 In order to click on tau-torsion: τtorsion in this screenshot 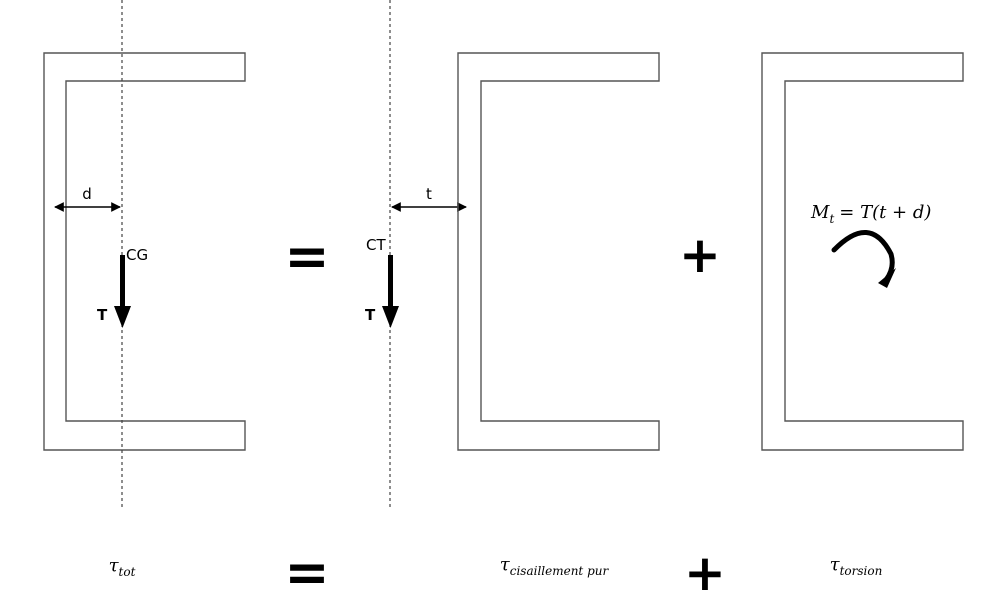, I will do `click(856, 566)`.